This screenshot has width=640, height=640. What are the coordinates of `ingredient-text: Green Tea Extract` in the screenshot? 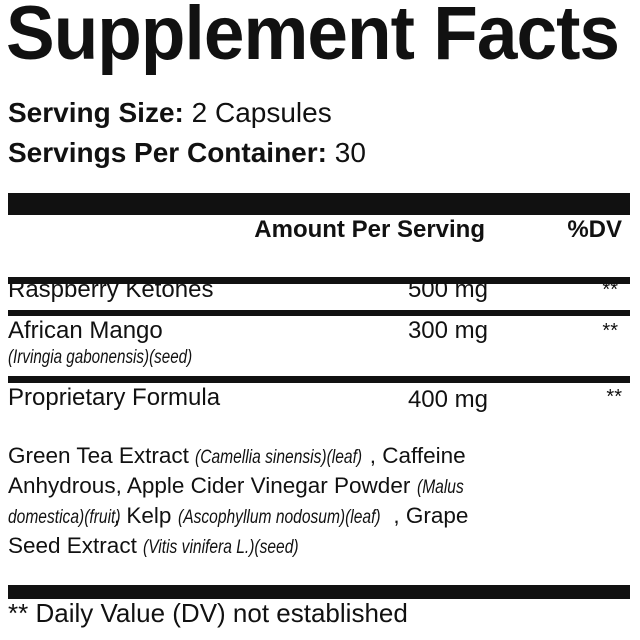 It's located at (102, 455).